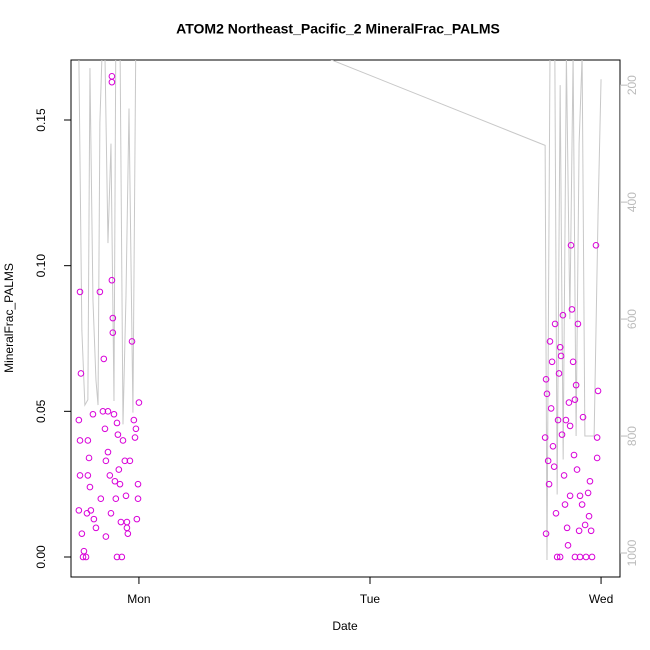  What do you see at coordinates (632, 552) in the screenshot?
I see `y2-tick-label: 1000` at bounding box center [632, 552].